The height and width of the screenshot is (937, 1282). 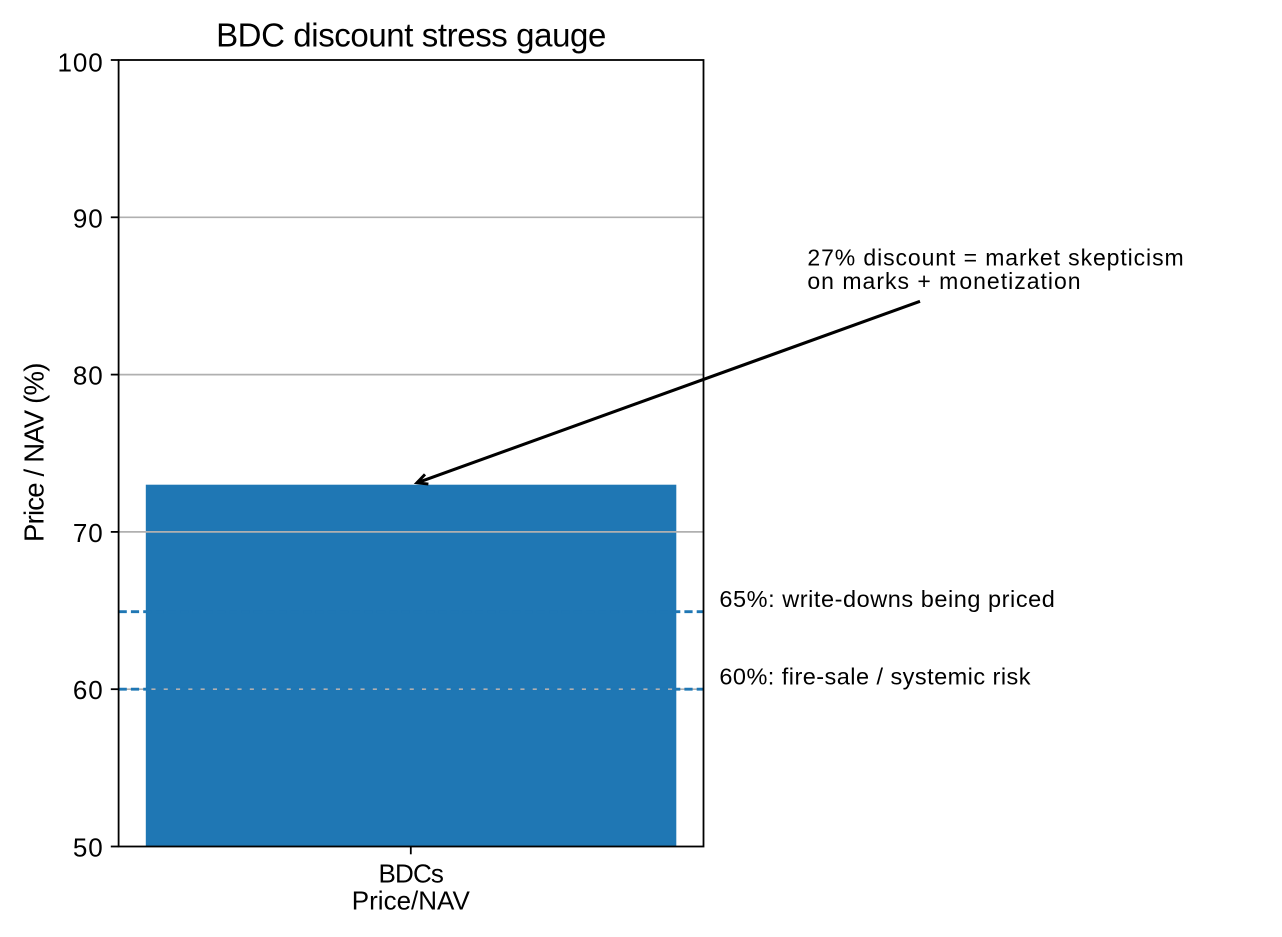 I want to click on svg-text:27% discount = market skeptici: 27% discount = market skepticism, so click(x=995, y=258).